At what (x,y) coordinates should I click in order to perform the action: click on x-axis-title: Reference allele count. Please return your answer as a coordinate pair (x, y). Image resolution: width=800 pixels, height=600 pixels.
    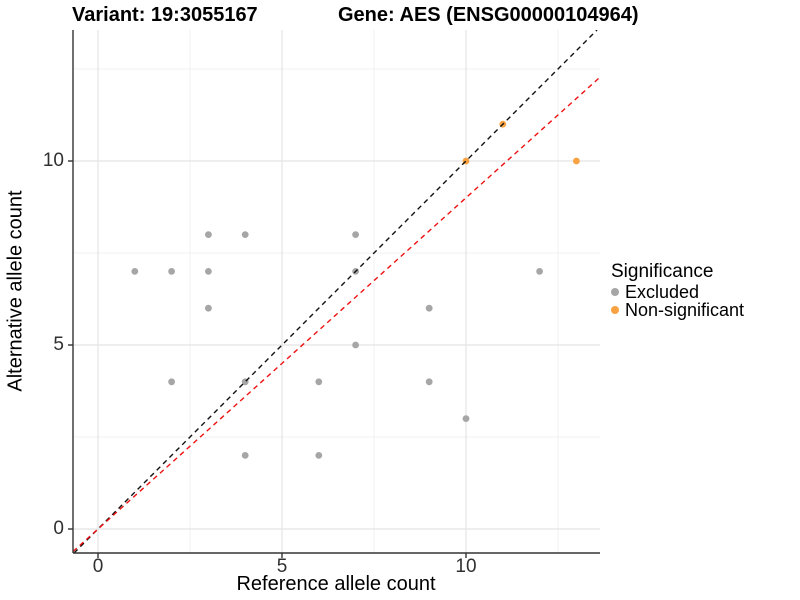
    Looking at the image, I should click on (336, 584).